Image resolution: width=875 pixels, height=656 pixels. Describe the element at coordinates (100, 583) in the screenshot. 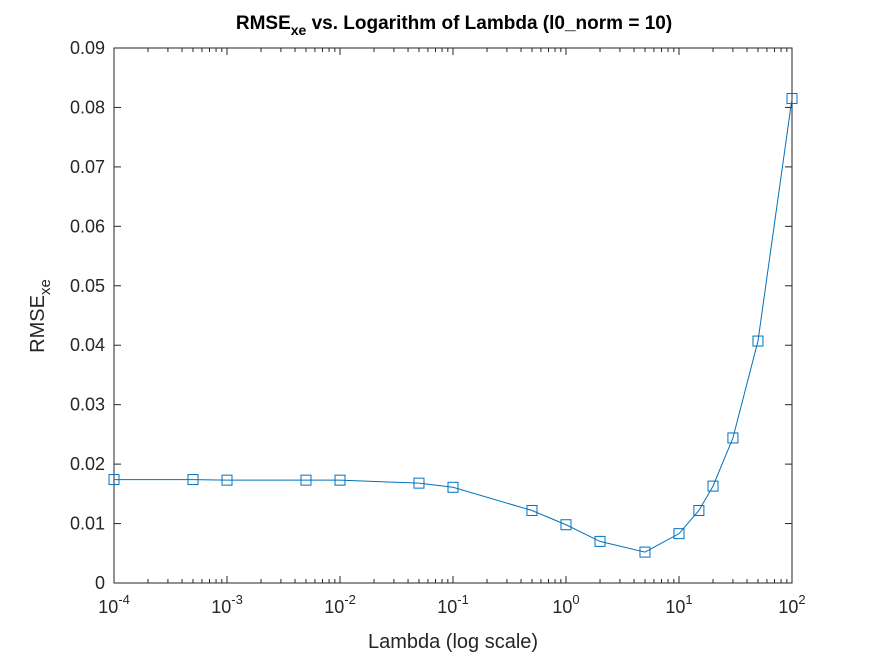

I see `y-tick-label: 0` at that location.